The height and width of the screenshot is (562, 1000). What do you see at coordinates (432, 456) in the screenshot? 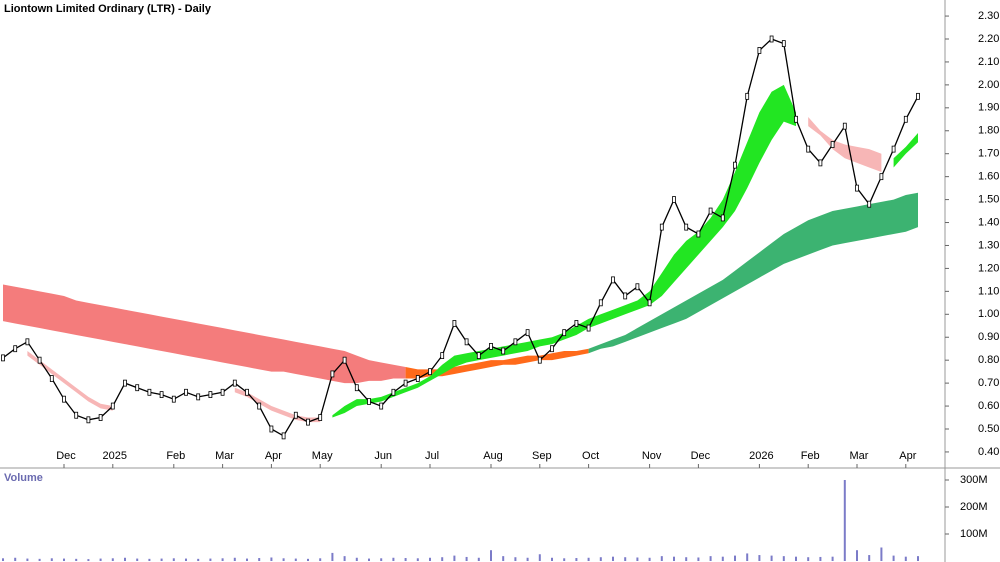
I see `x-tick-label: Jul` at bounding box center [432, 456].